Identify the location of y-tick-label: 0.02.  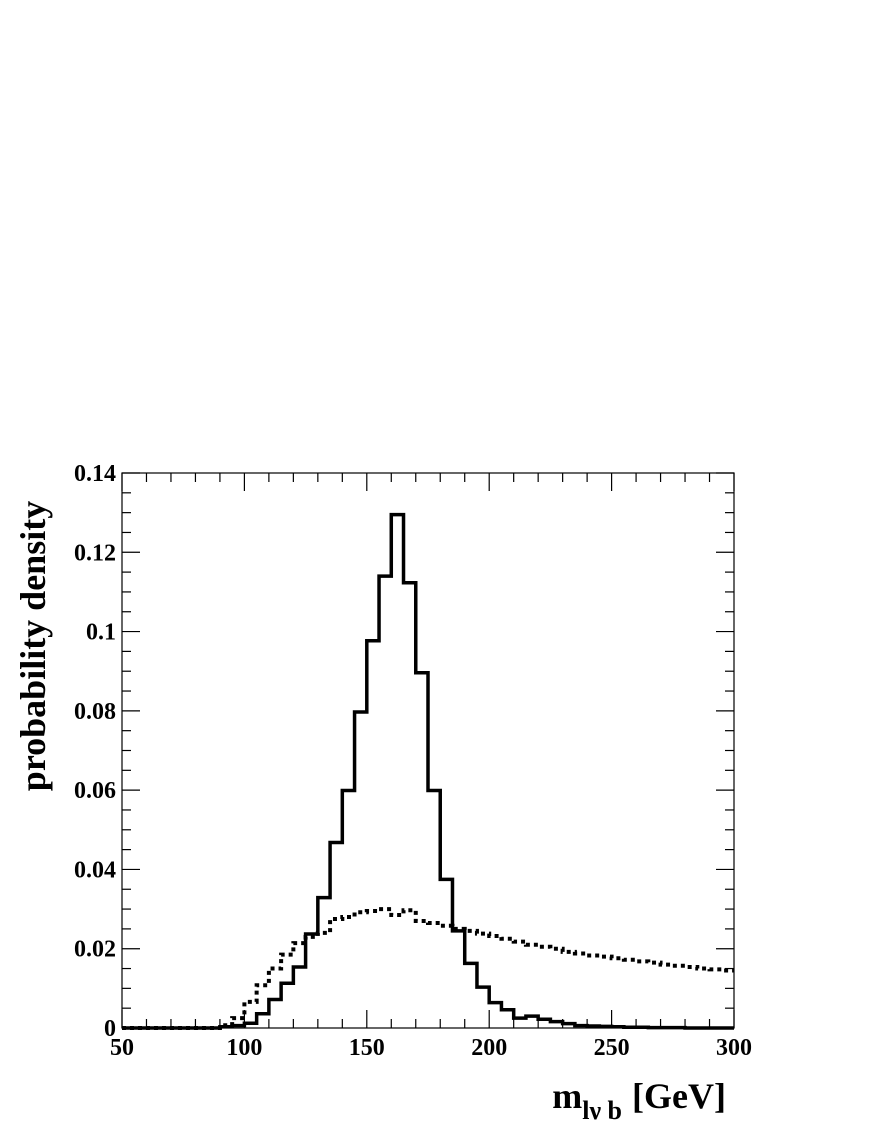
(95, 950).